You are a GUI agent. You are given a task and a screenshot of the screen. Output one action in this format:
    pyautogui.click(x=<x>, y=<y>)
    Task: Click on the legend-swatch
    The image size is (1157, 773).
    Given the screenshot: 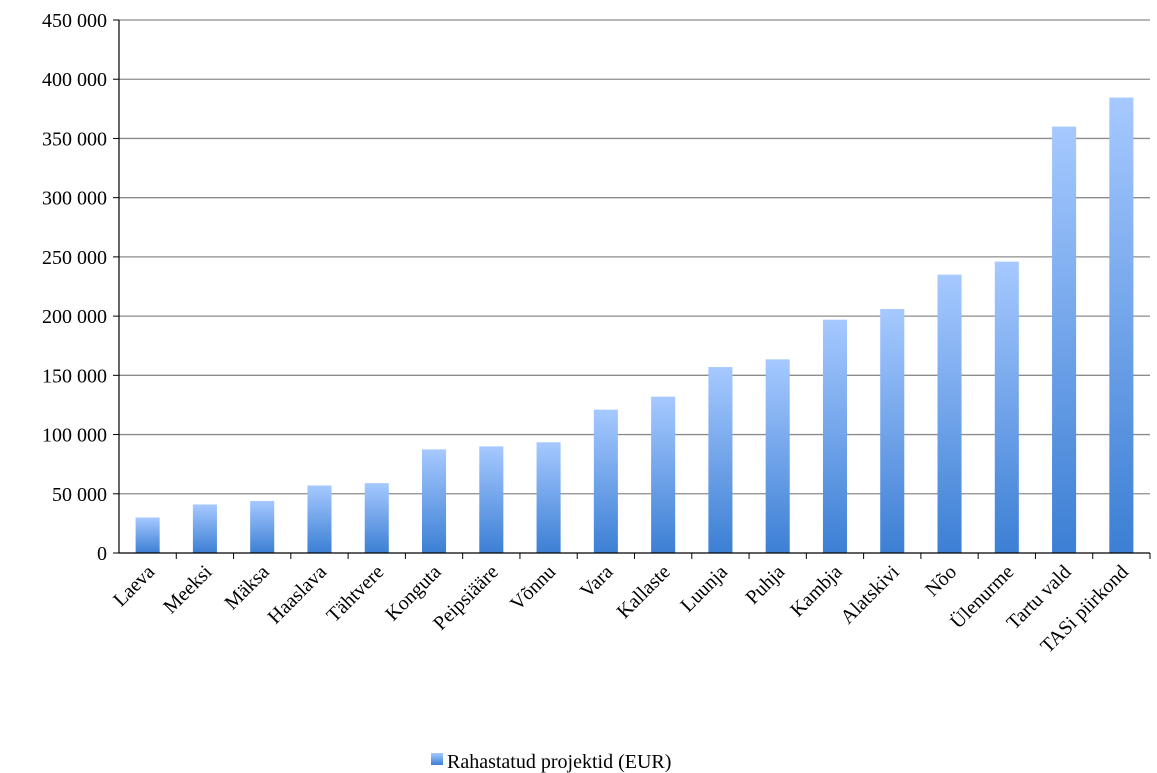 What is the action you would take?
    pyautogui.click(x=437, y=759)
    